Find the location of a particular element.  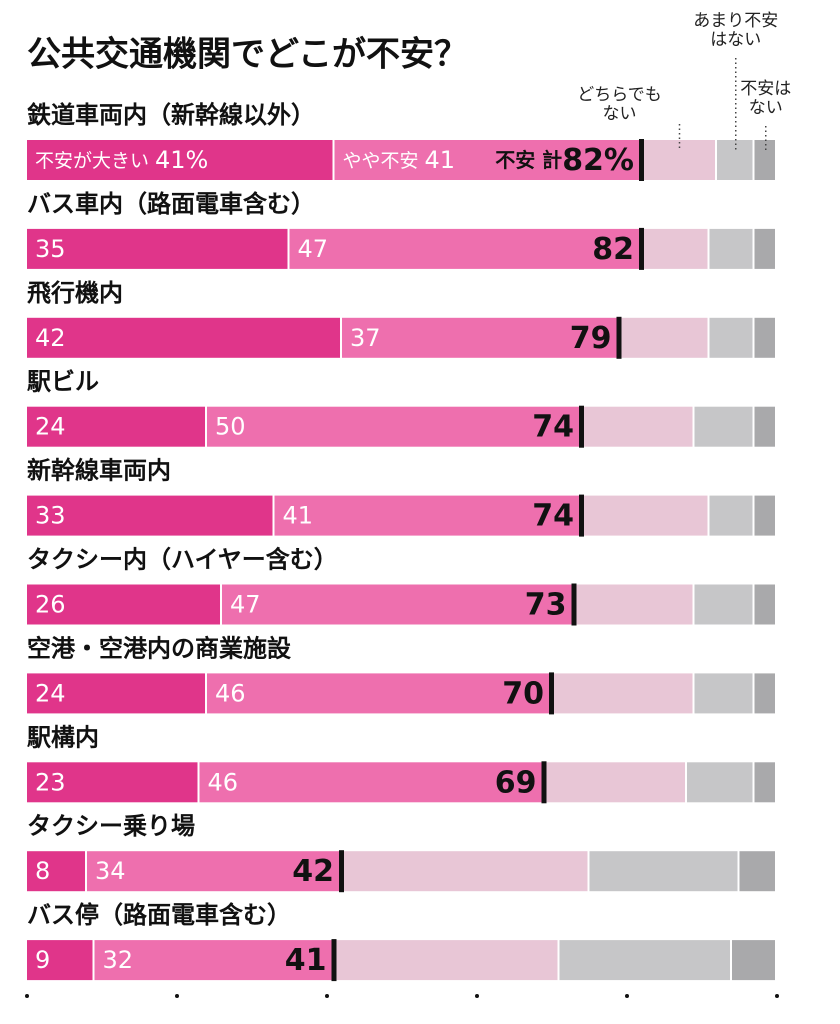

category-label: 空港・空港内の商業施設 is located at coordinates (159, 648).